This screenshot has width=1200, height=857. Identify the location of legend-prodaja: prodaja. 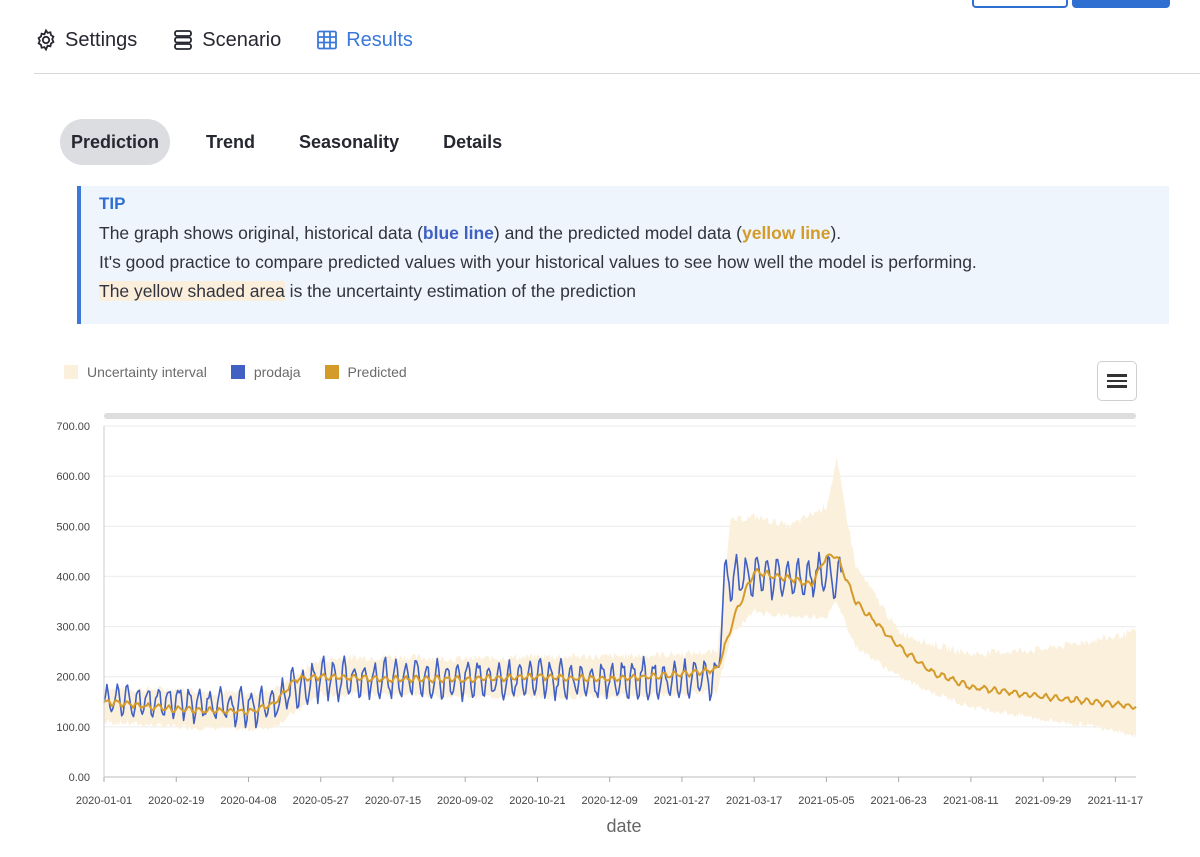
(265, 372).